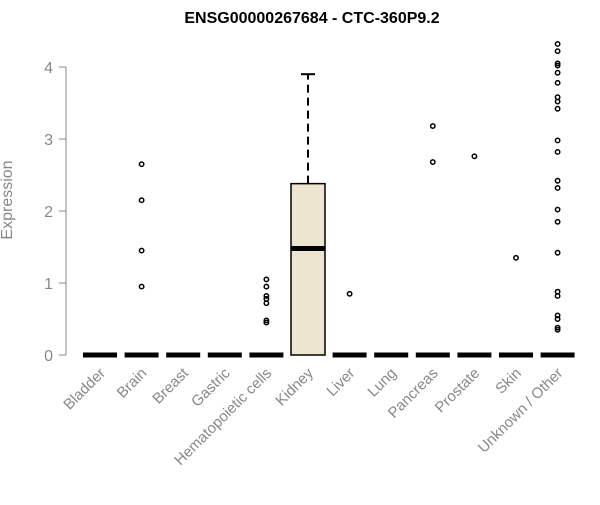  What do you see at coordinates (382, 383) in the screenshot?
I see `x-tick-label: Lung` at bounding box center [382, 383].